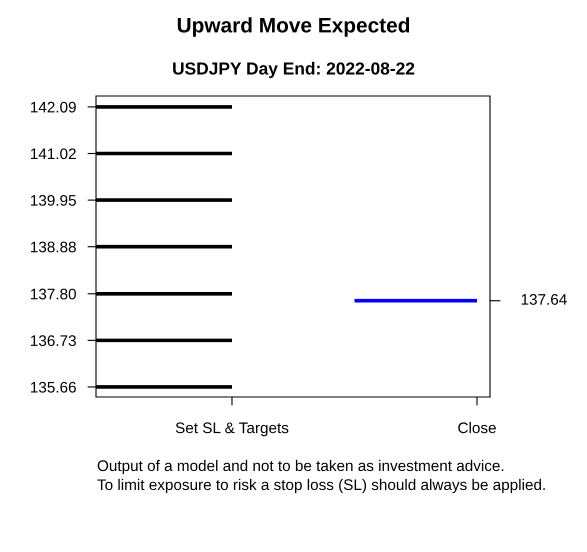 The width and height of the screenshot is (587, 552). I want to click on text: Output of a model and not to be taken as investment advice., so click(301, 467).